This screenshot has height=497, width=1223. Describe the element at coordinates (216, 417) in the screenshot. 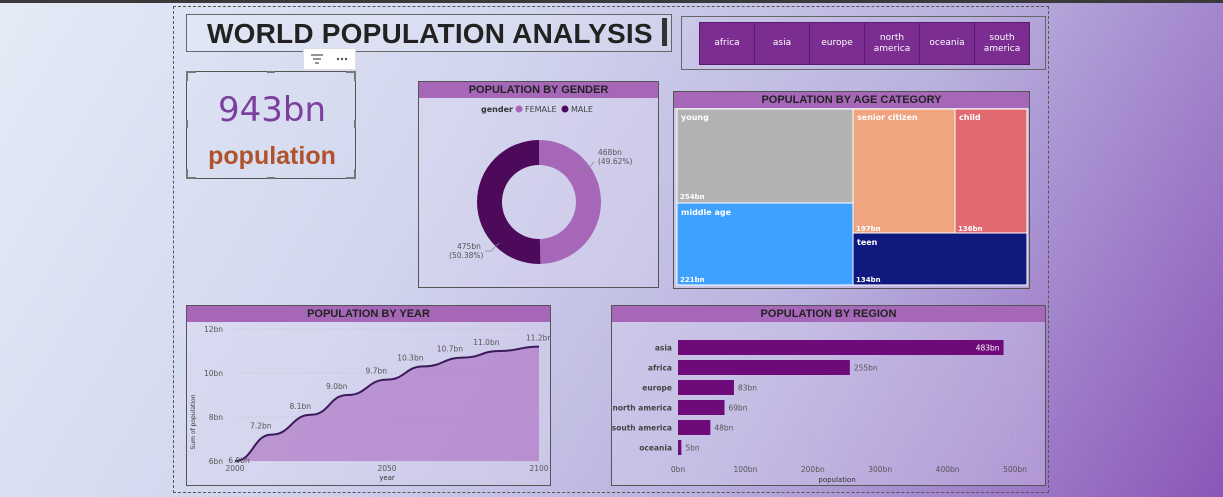

I see `y-tick-label: 8bn` at that location.